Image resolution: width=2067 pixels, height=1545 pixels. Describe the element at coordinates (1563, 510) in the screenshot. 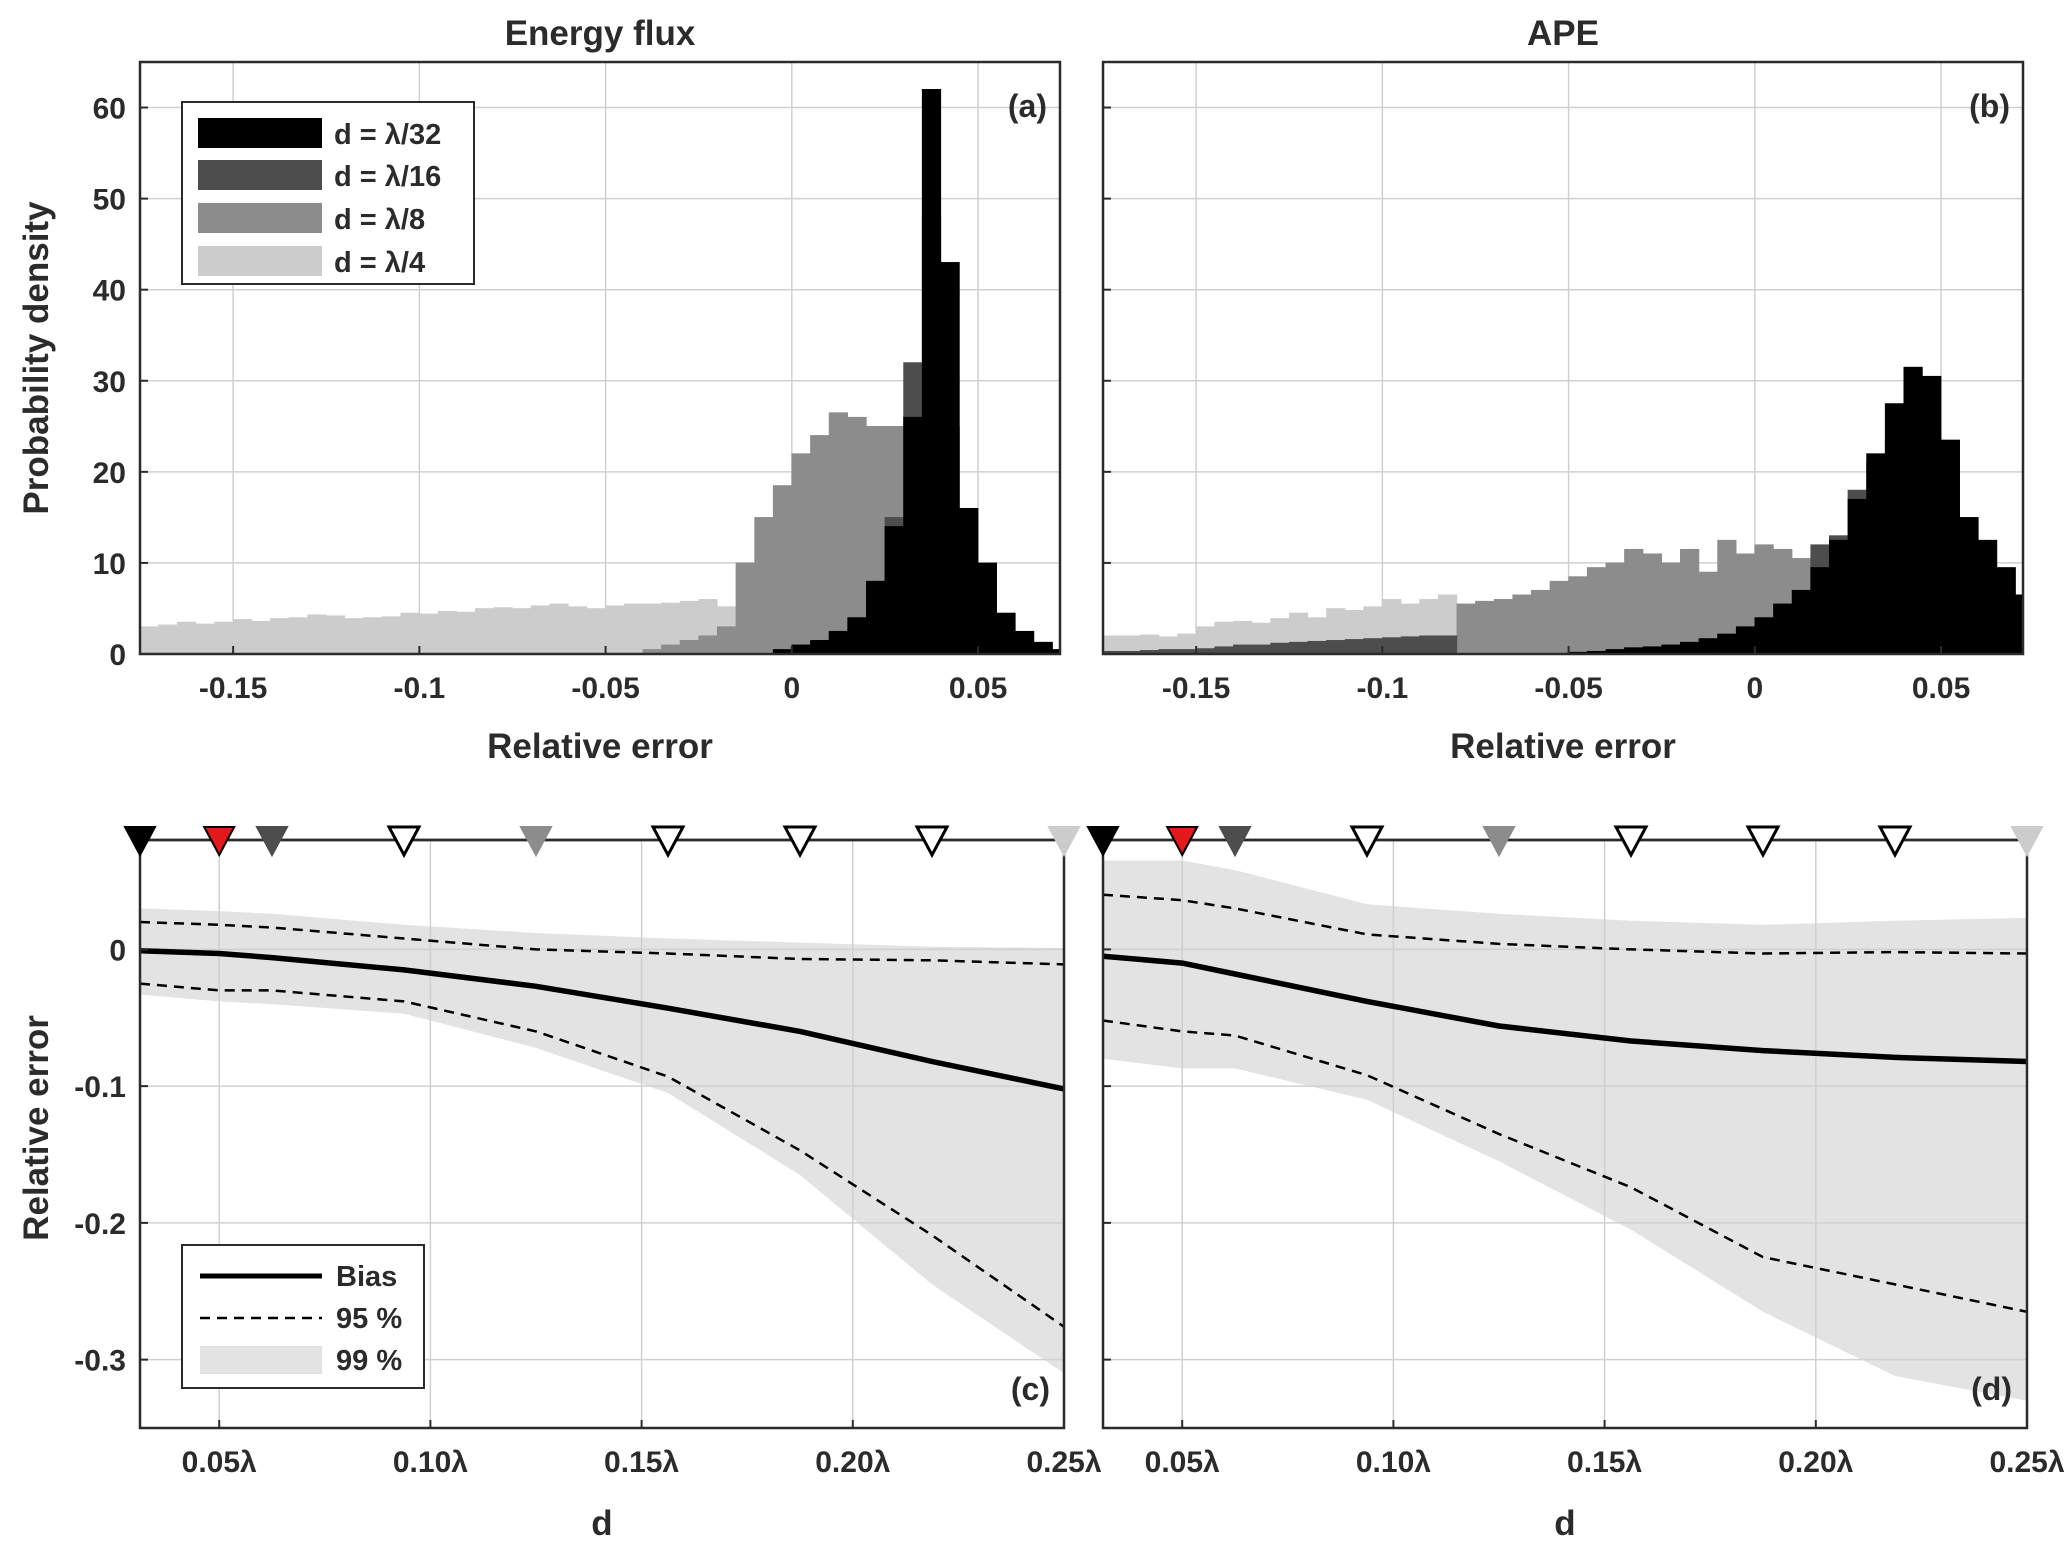

I see `panel-b-bars` at that location.